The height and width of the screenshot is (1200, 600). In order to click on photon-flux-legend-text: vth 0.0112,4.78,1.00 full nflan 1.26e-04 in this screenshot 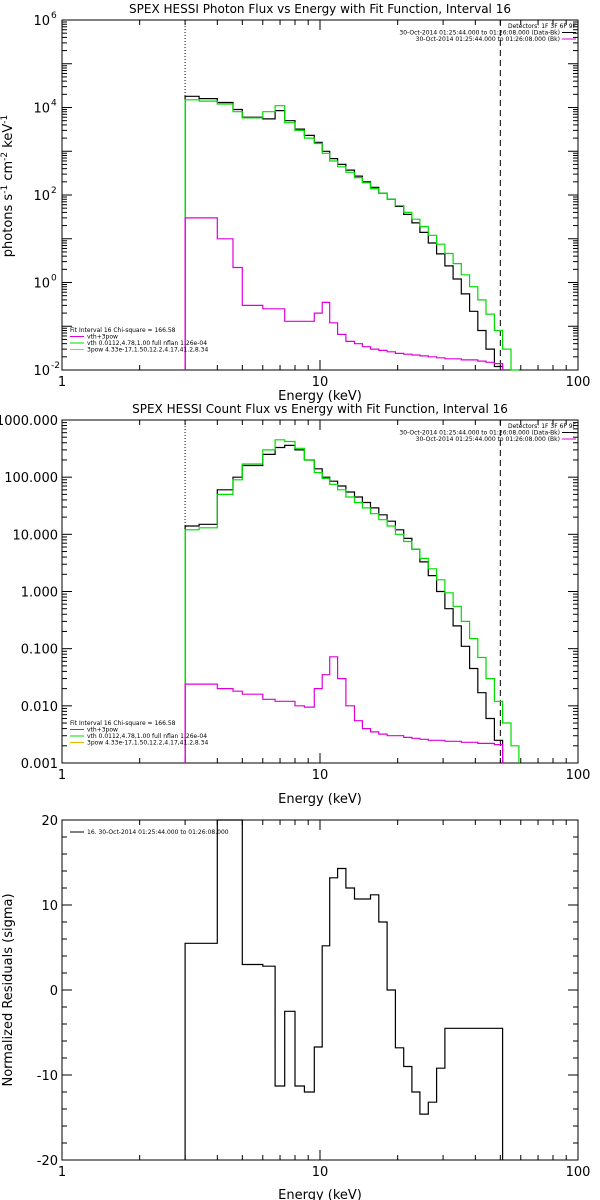, I will do `click(147, 343)`.